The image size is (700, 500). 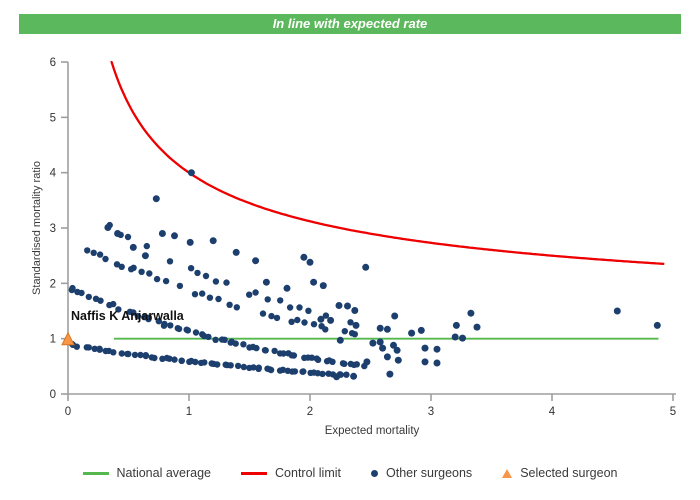 I want to click on x-tick-label: 5, so click(x=673, y=412).